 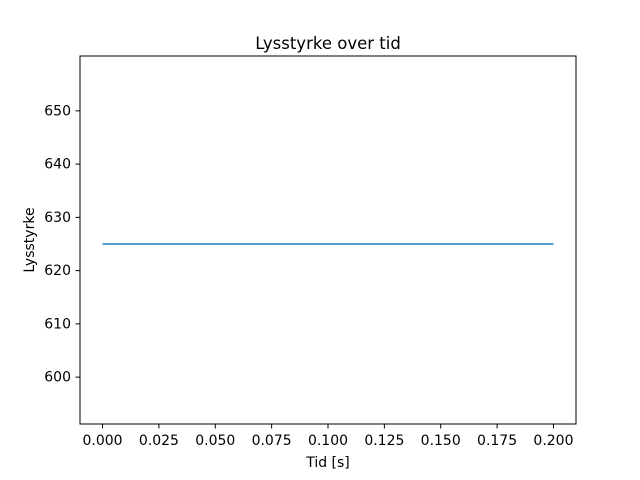 What do you see at coordinates (30, 239) in the screenshot?
I see `y-axis-label: Lysstyrke` at bounding box center [30, 239].